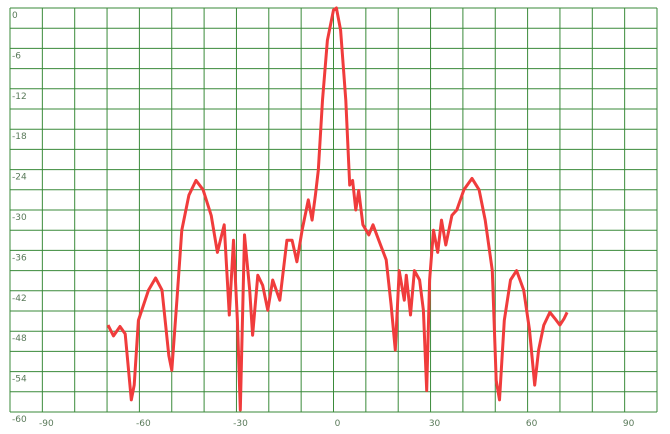  I want to click on y-tick-label: -12, so click(19, 97).